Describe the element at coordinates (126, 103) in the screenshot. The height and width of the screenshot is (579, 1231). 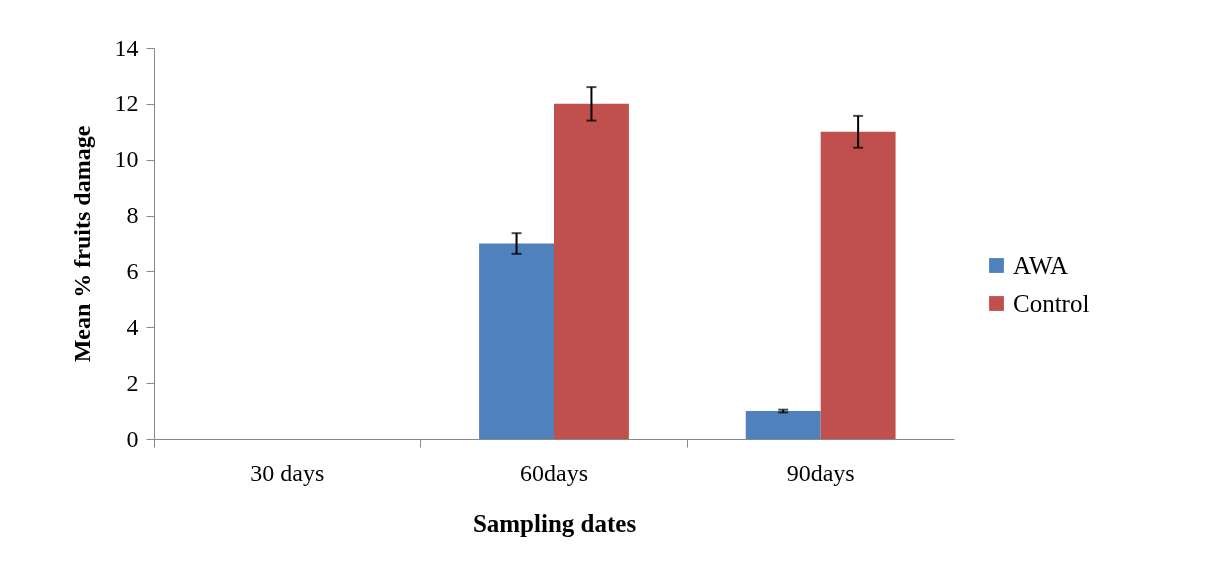
I see `y-tick-label: 12` at that location.